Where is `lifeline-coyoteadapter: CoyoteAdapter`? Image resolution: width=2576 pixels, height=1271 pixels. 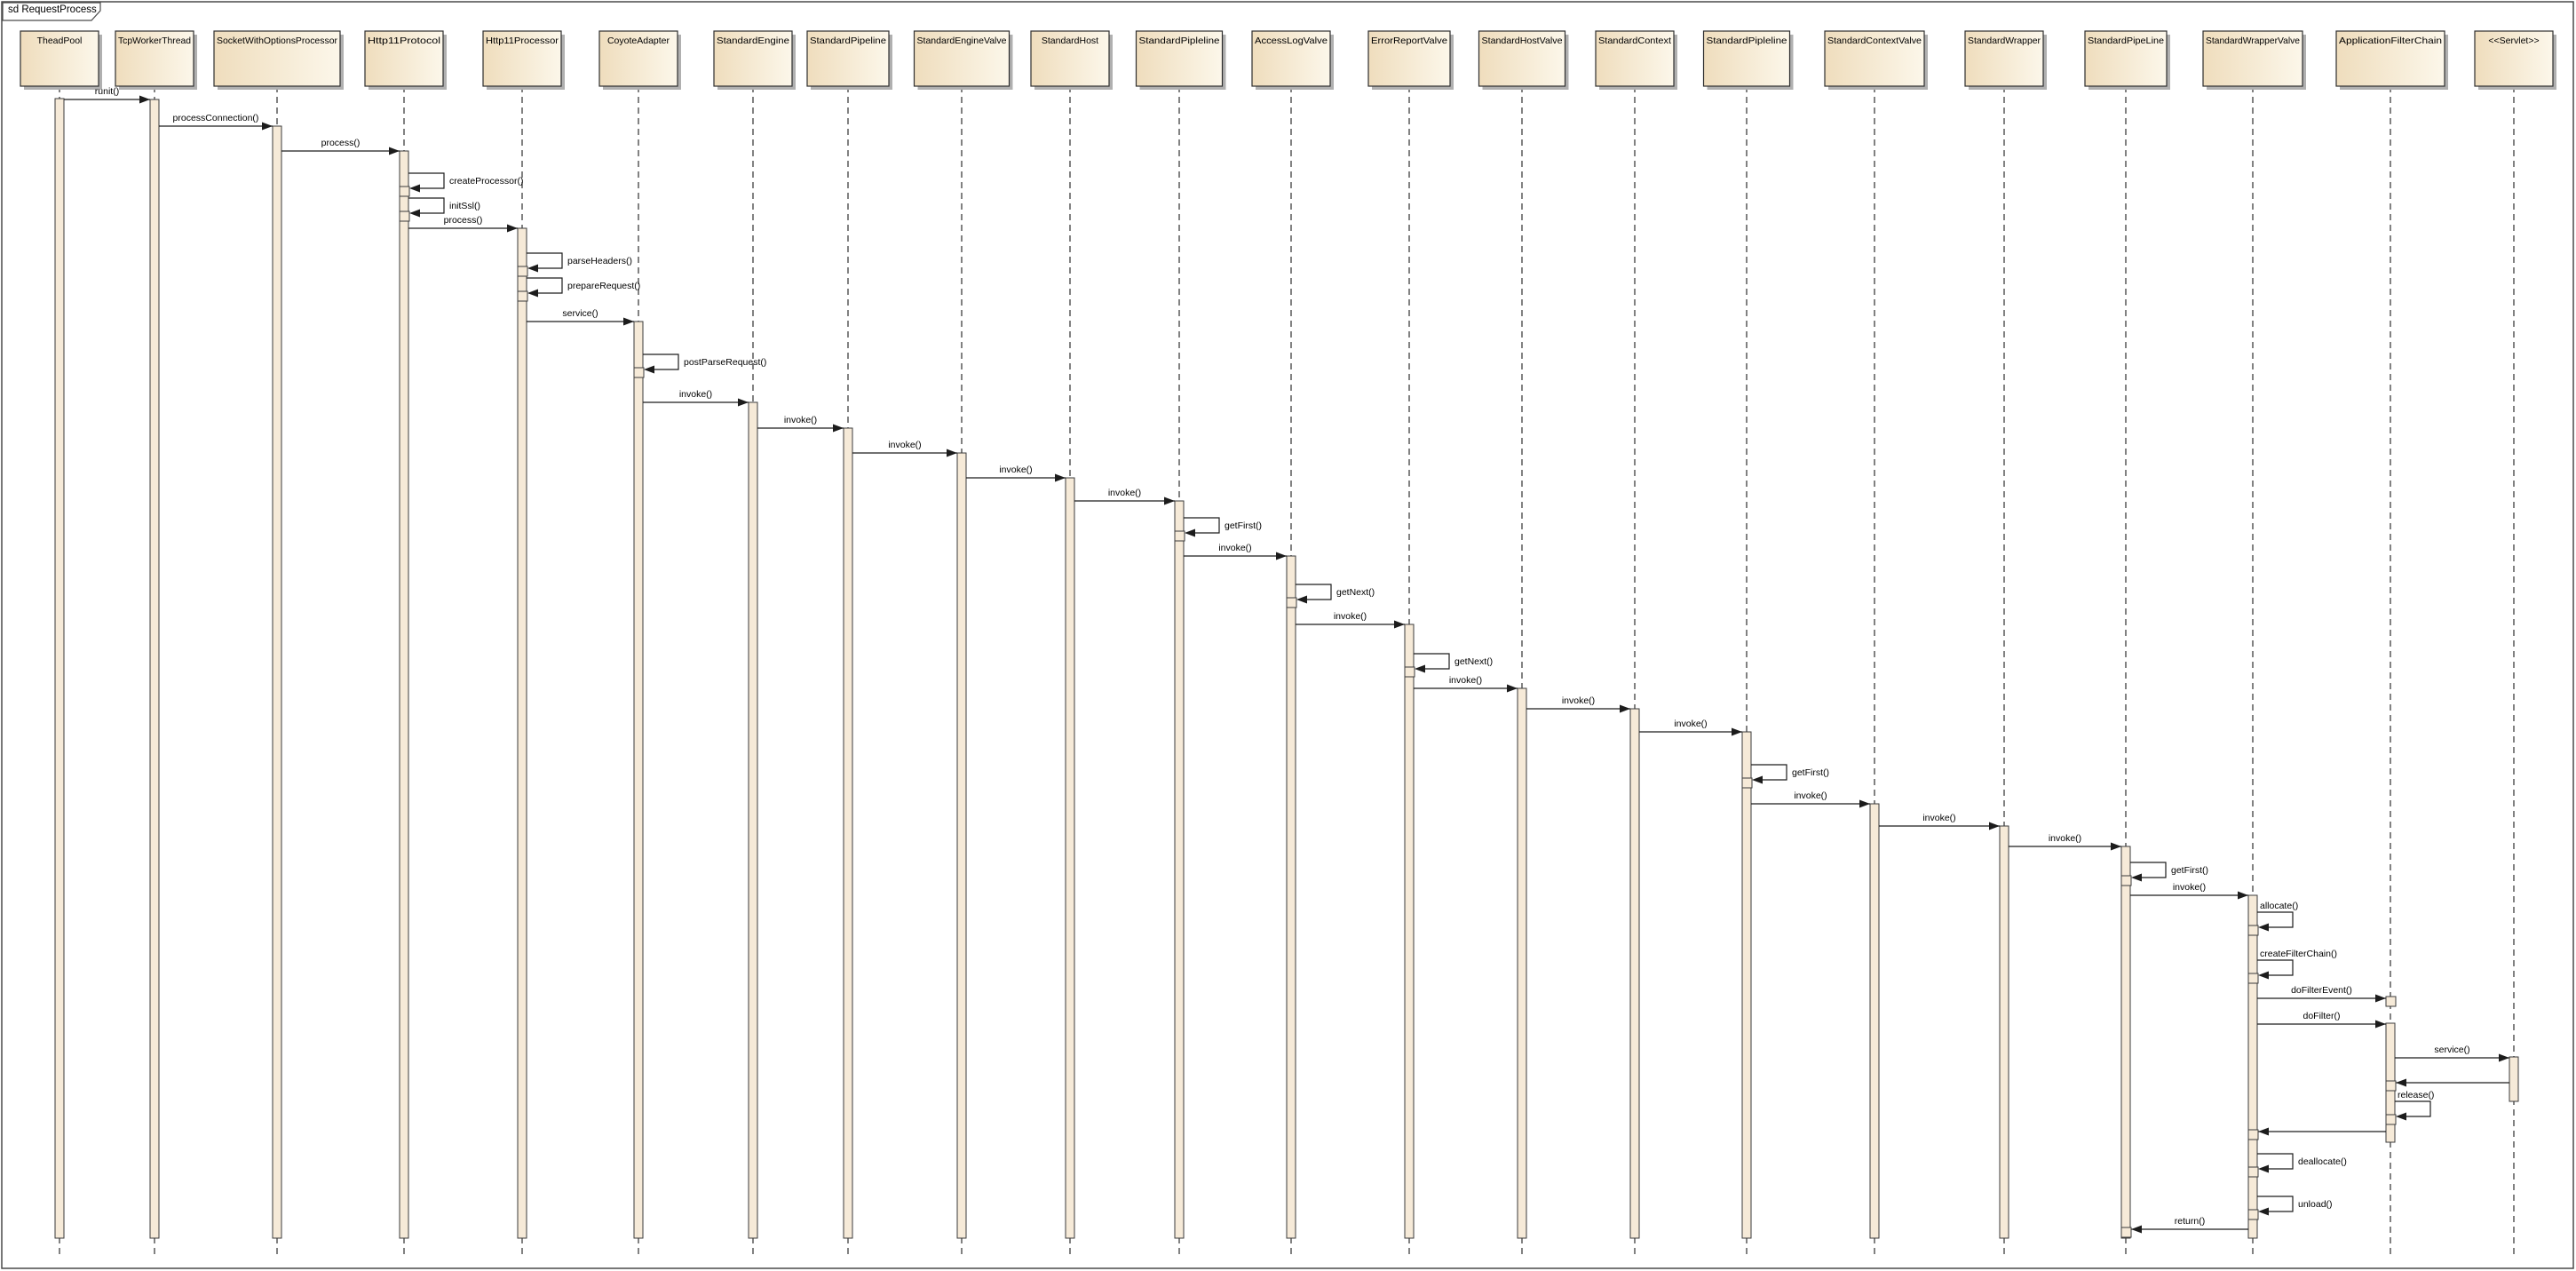 lifeline-coyoteadapter: CoyoteAdapter is located at coordinates (640, 643).